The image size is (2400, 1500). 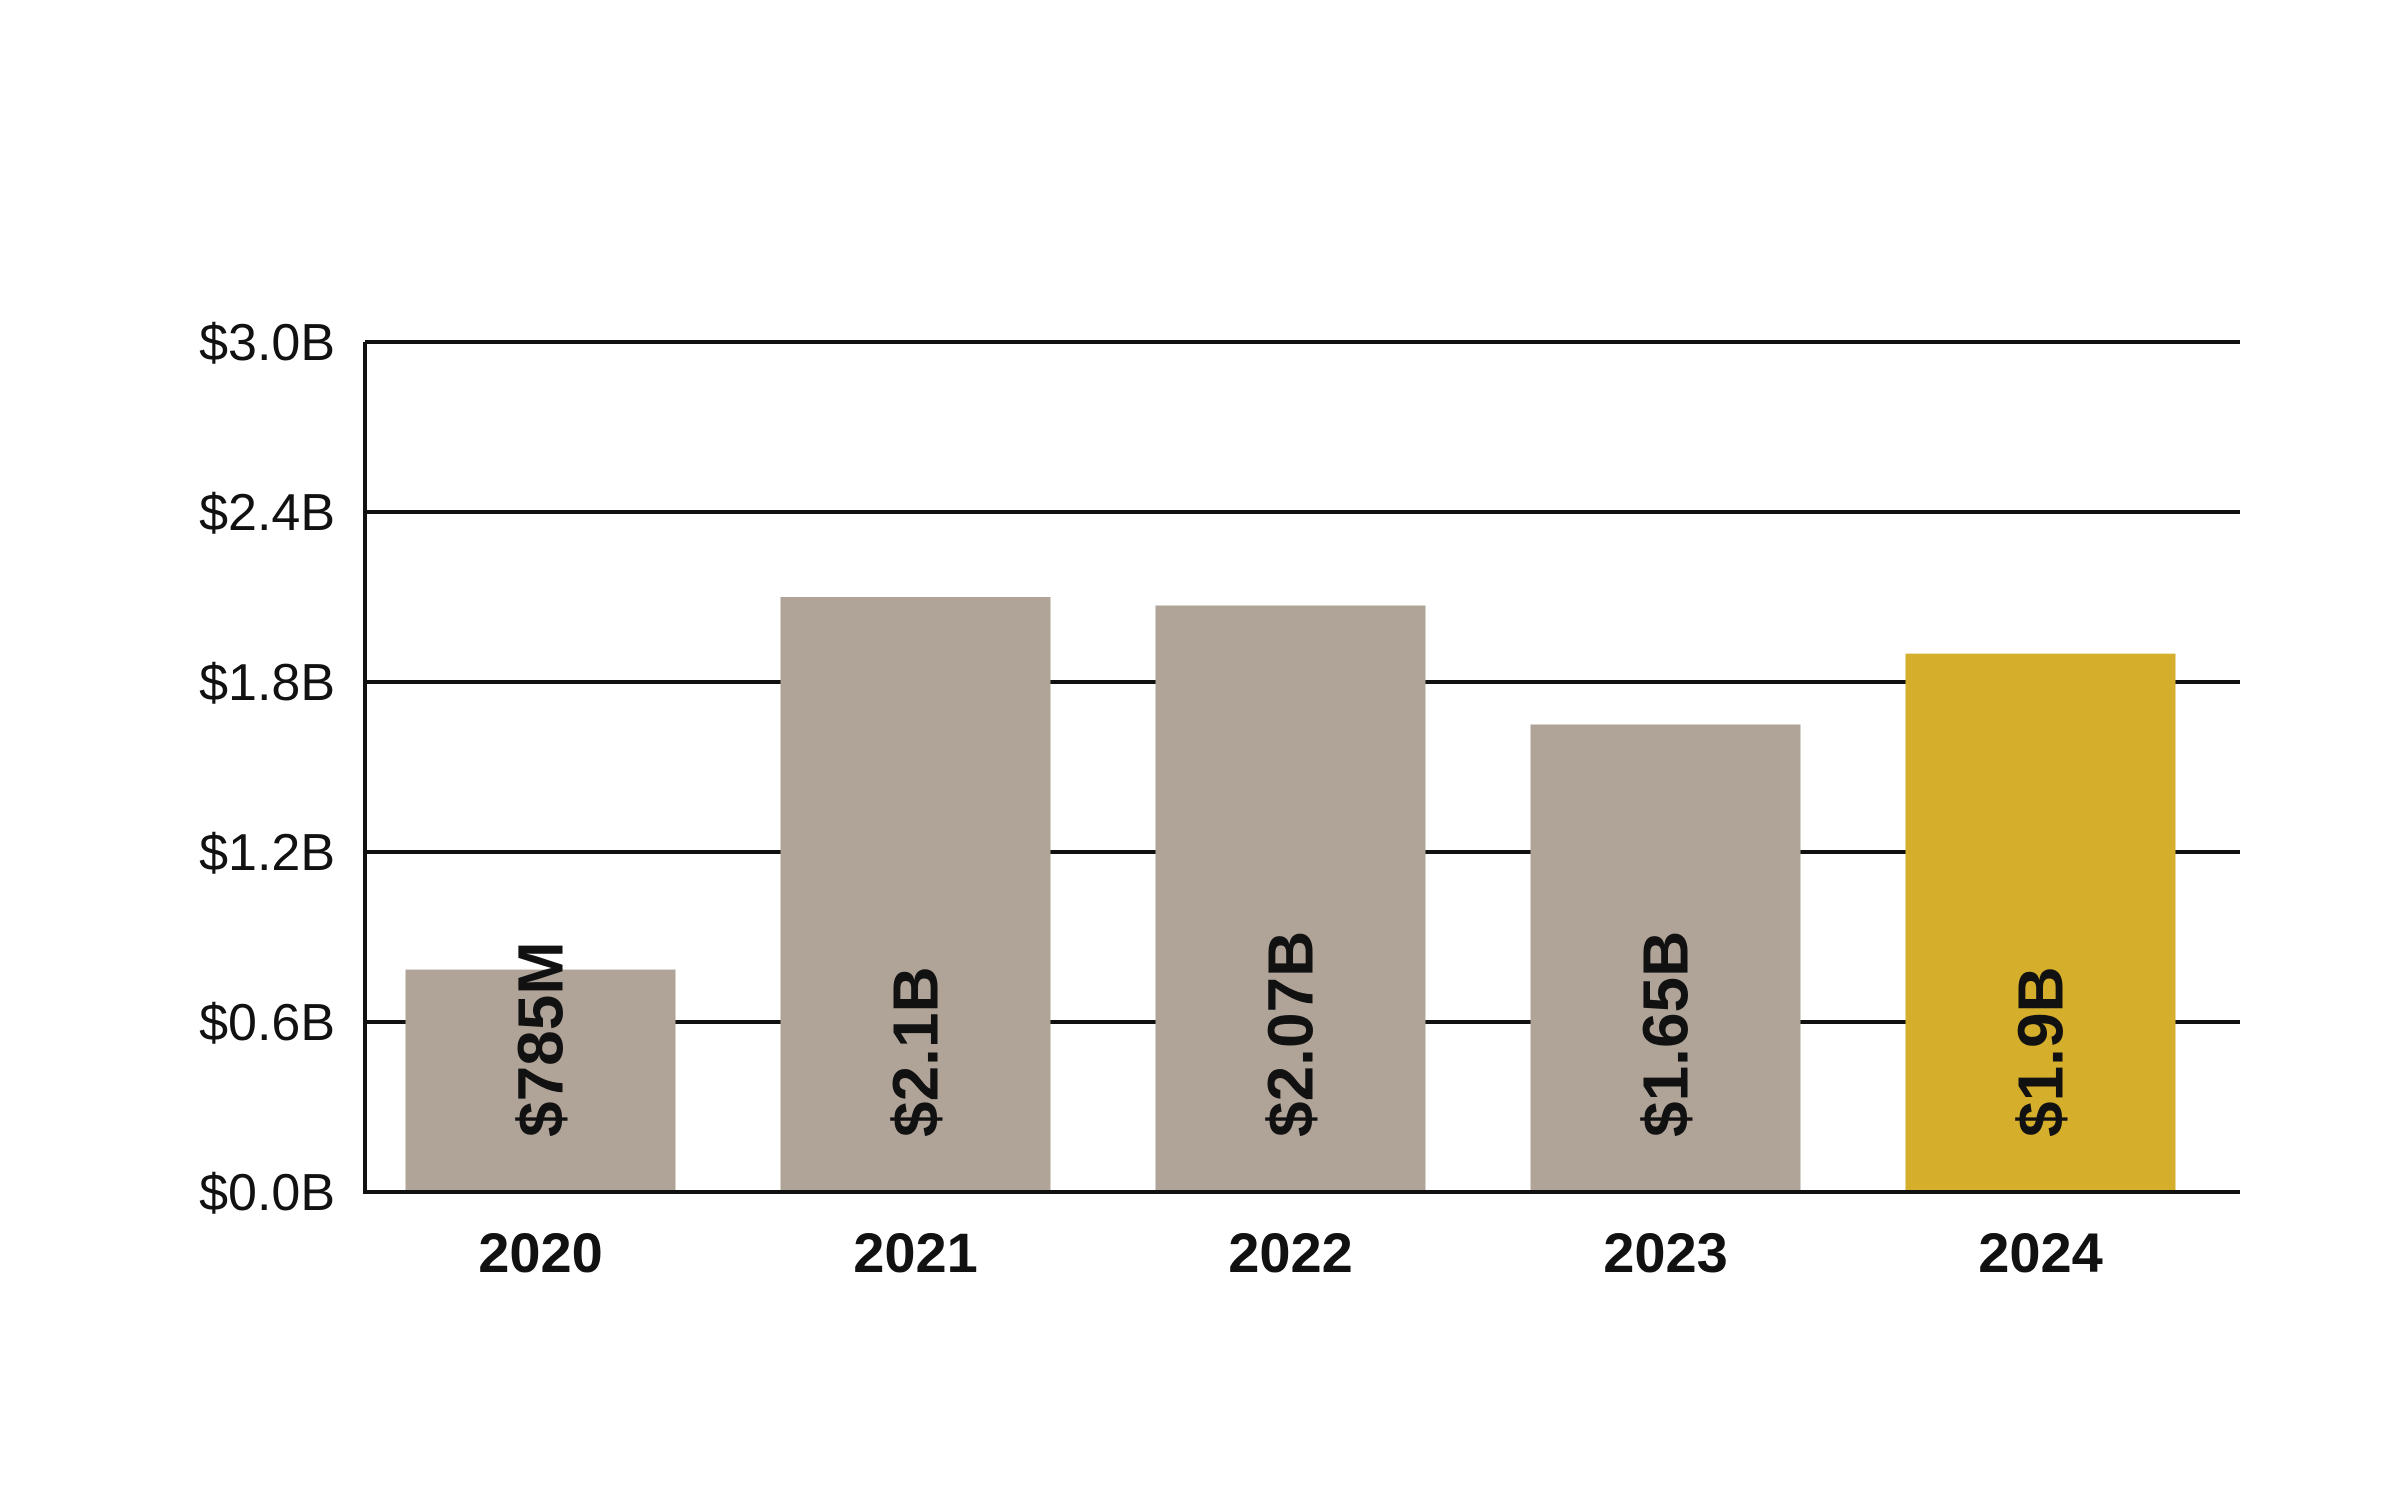 What do you see at coordinates (267, 513) in the screenshot?
I see `y-tick-label: $2.4B` at bounding box center [267, 513].